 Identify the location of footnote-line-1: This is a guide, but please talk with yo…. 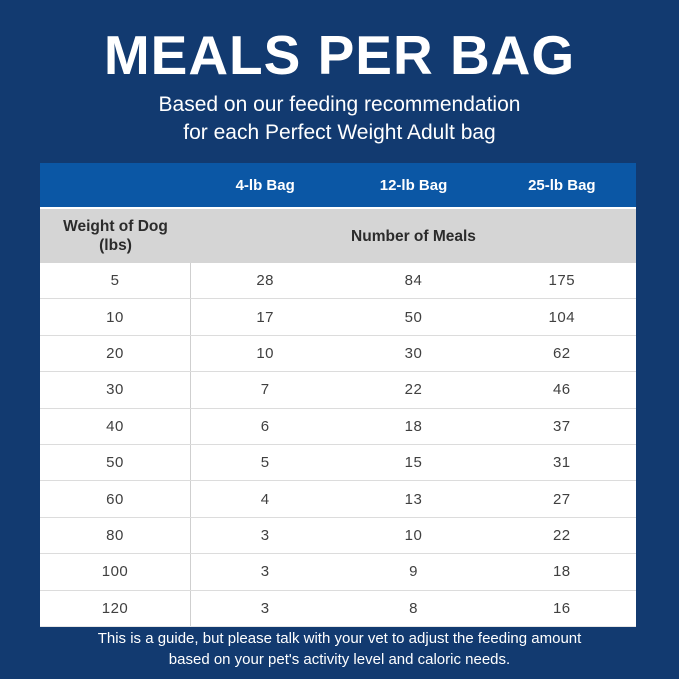
(339, 638).